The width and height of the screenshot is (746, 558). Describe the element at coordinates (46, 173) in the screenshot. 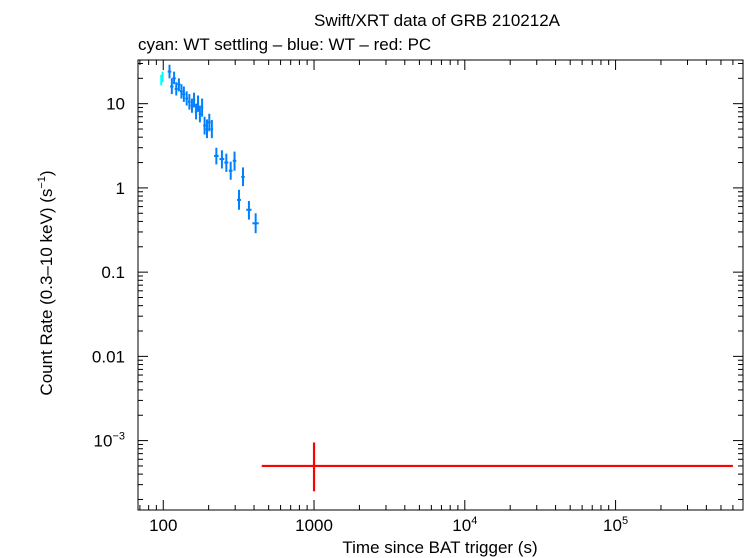

I see `y-axis-label-close: )` at that location.